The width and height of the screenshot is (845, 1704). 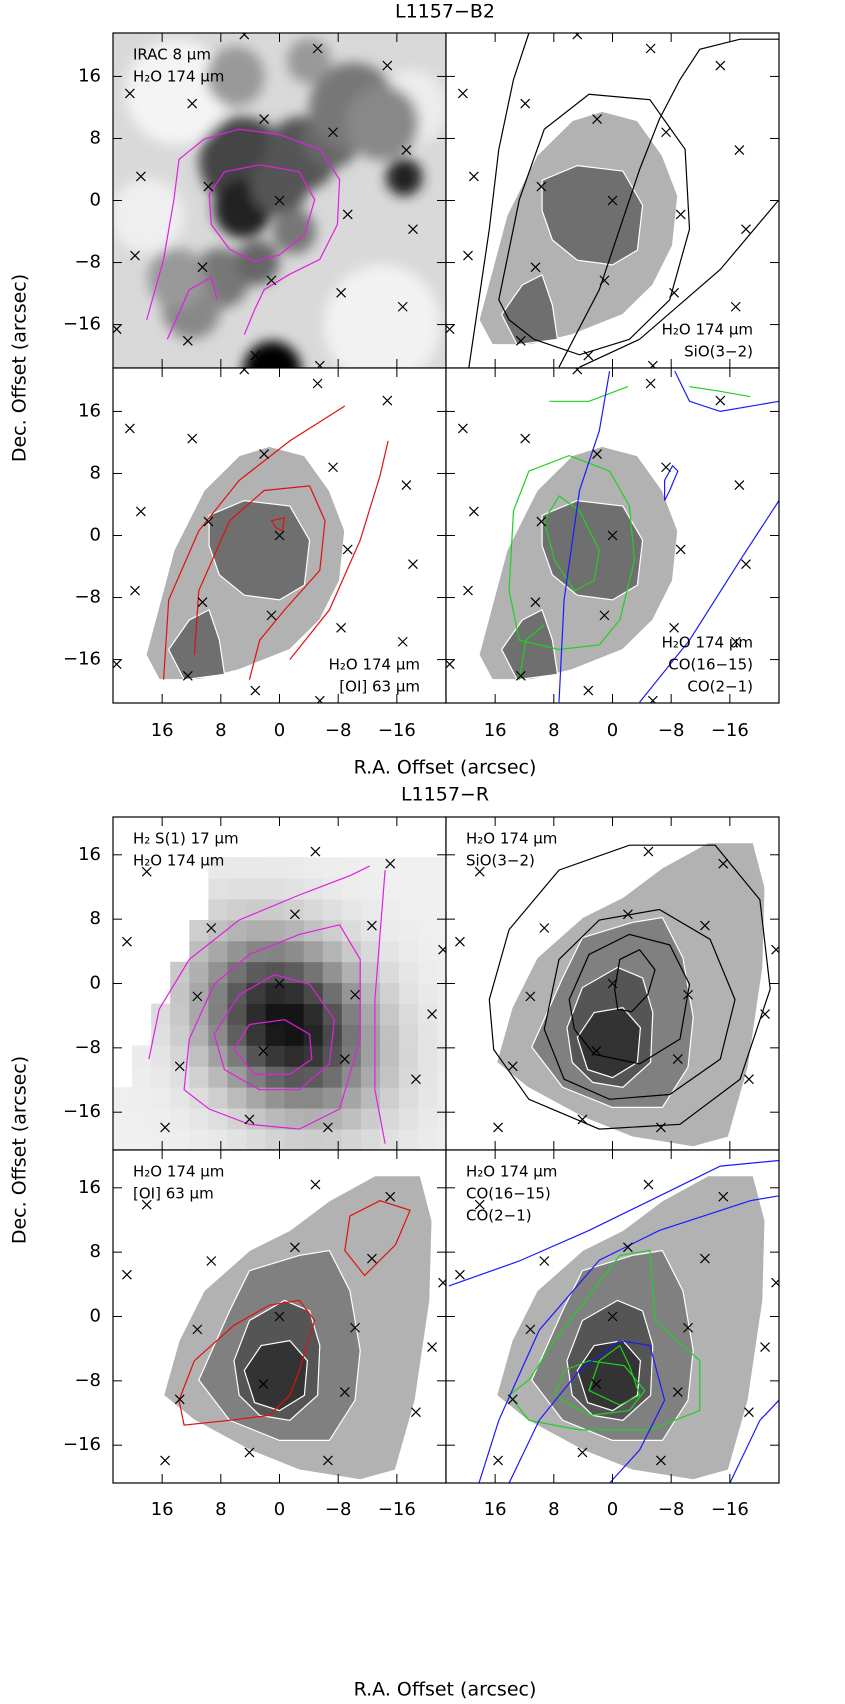 I want to click on panel-label: H₂O 174 μm, so click(x=178, y=1172).